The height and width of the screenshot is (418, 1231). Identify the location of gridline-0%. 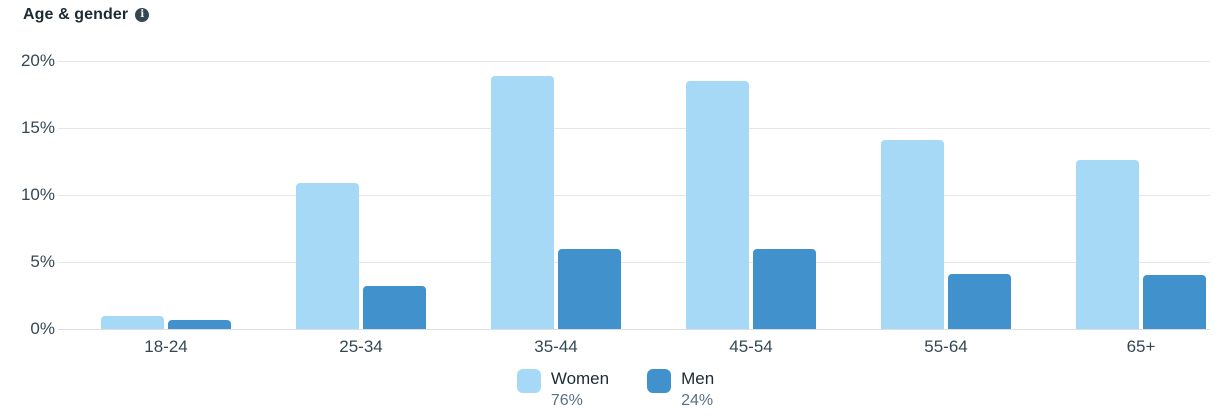
(634, 329).